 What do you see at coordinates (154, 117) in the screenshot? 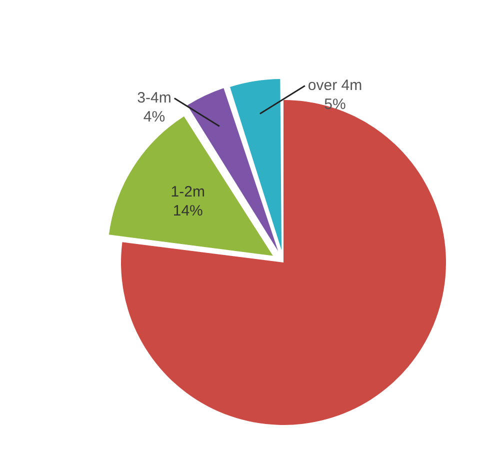
I see `data-label: 4%` at bounding box center [154, 117].